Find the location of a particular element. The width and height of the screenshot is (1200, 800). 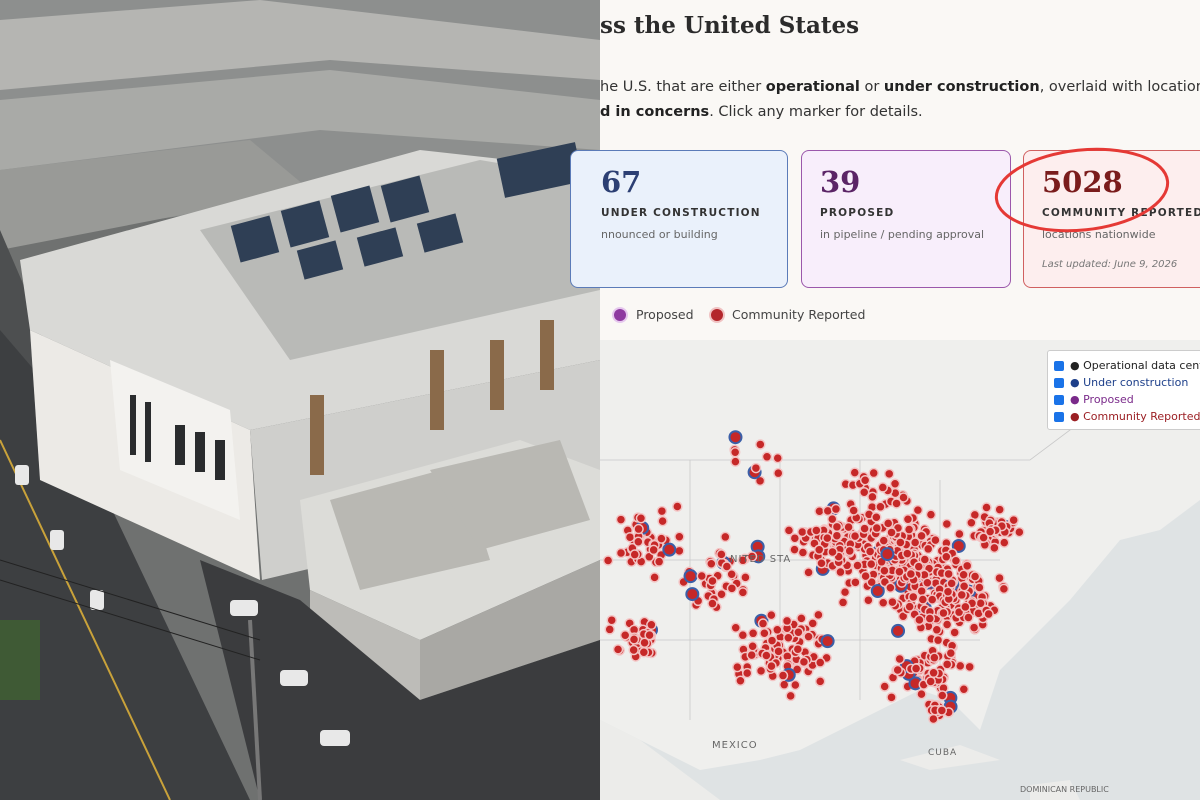

layer-toggle: ● Community Reported is located at coordinates (1127, 416).